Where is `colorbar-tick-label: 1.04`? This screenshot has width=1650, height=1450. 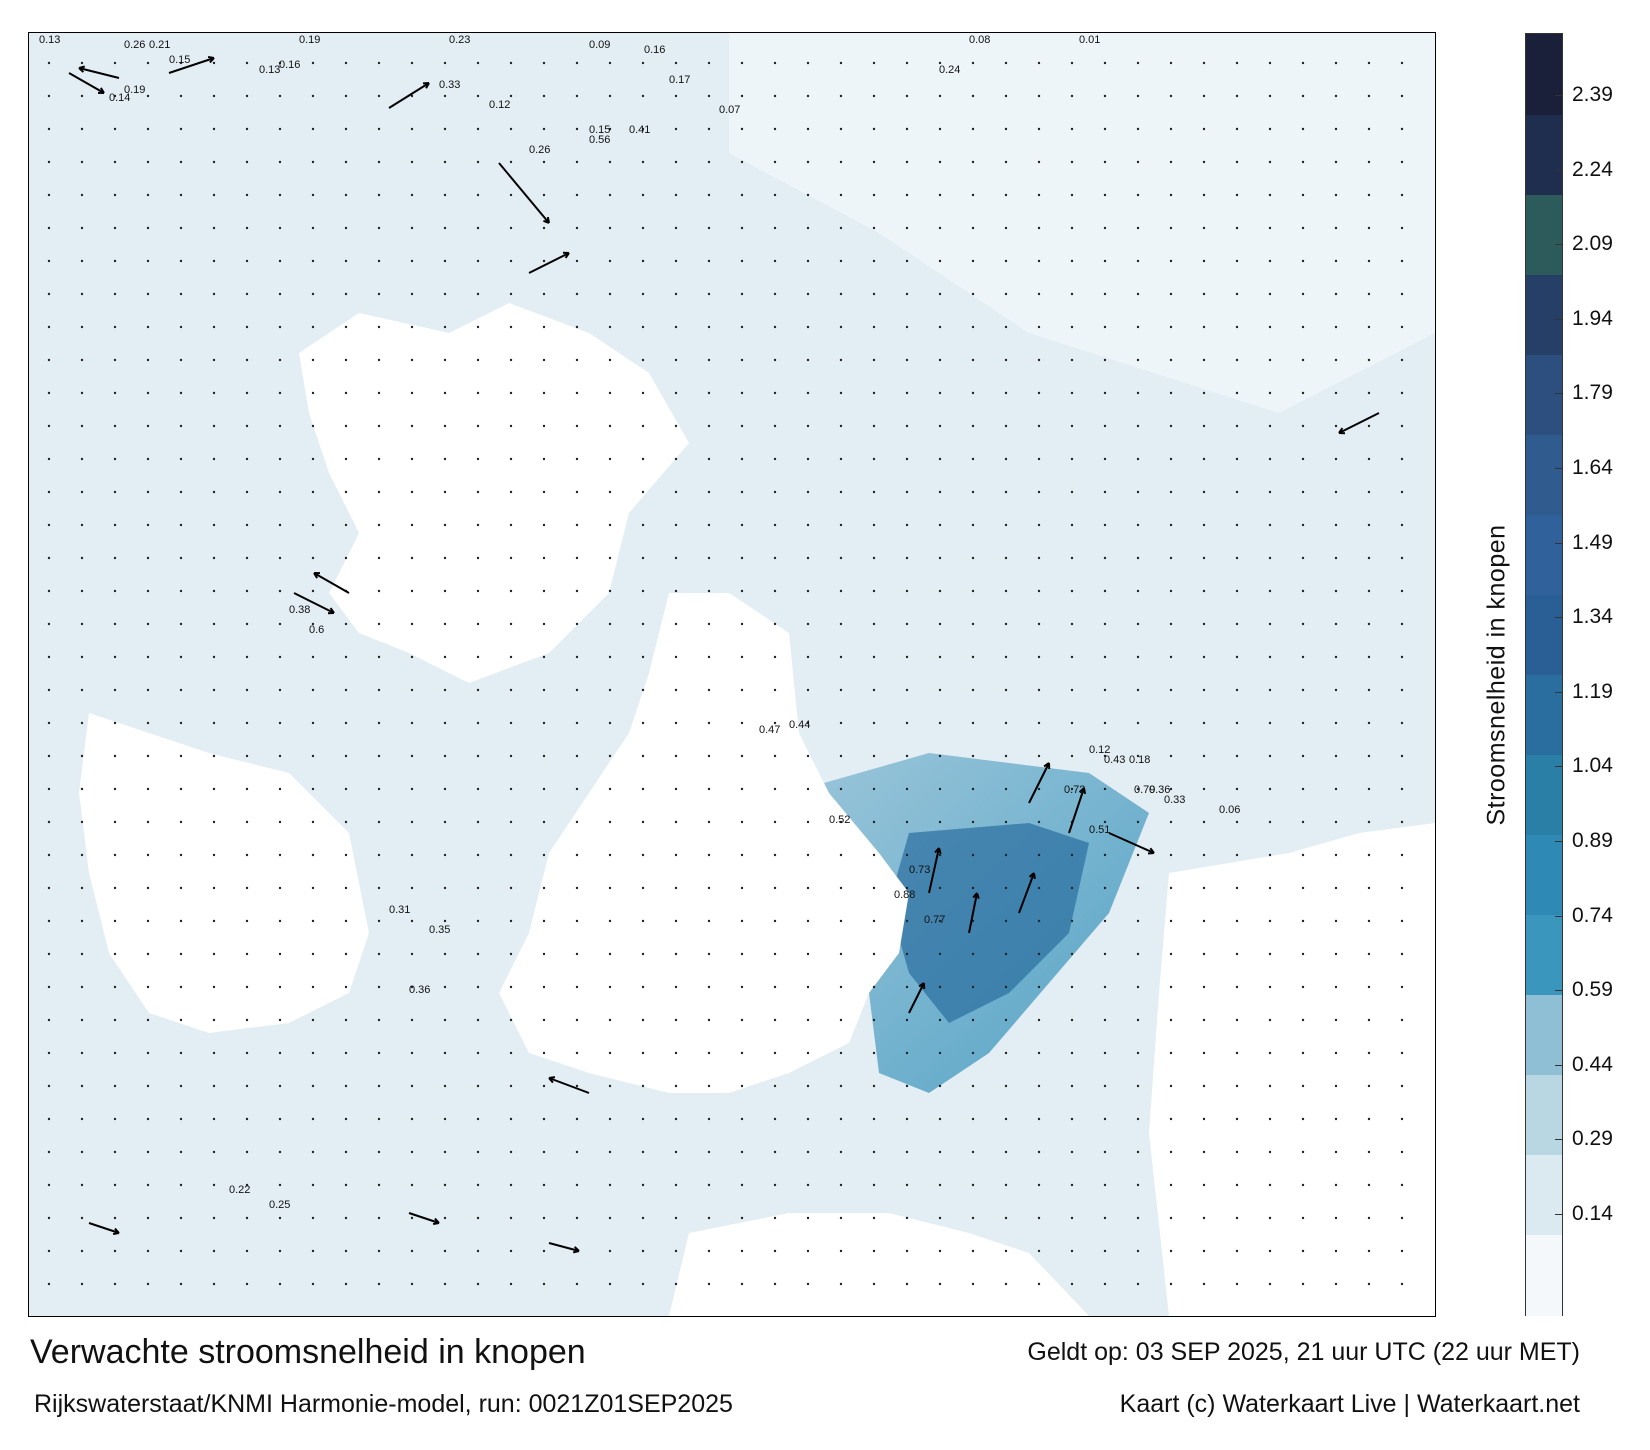 colorbar-tick-label: 1.04 is located at coordinates (1592, 766).